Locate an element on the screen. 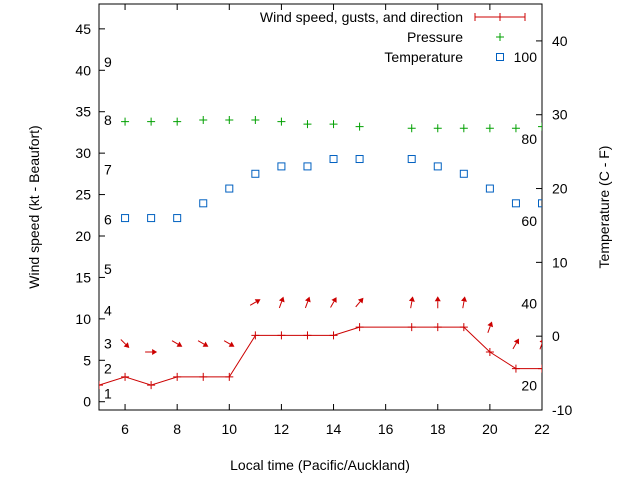 The height and width of the screenshot is (480, 640). legend-wind-sample-marker is located at coordinates (500, 17).